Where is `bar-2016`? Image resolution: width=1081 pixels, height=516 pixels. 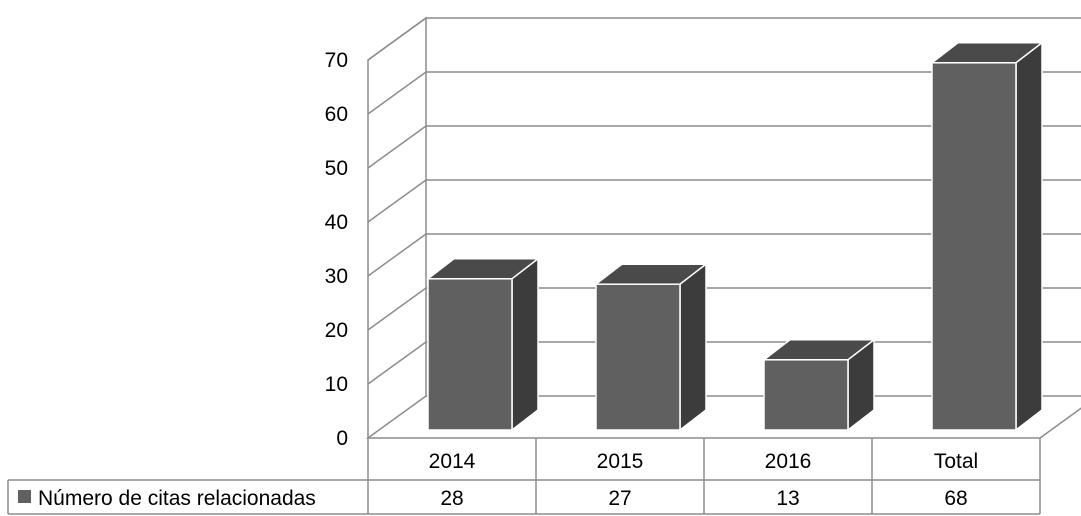 bar-2016 is located at coordinates (819, 385).